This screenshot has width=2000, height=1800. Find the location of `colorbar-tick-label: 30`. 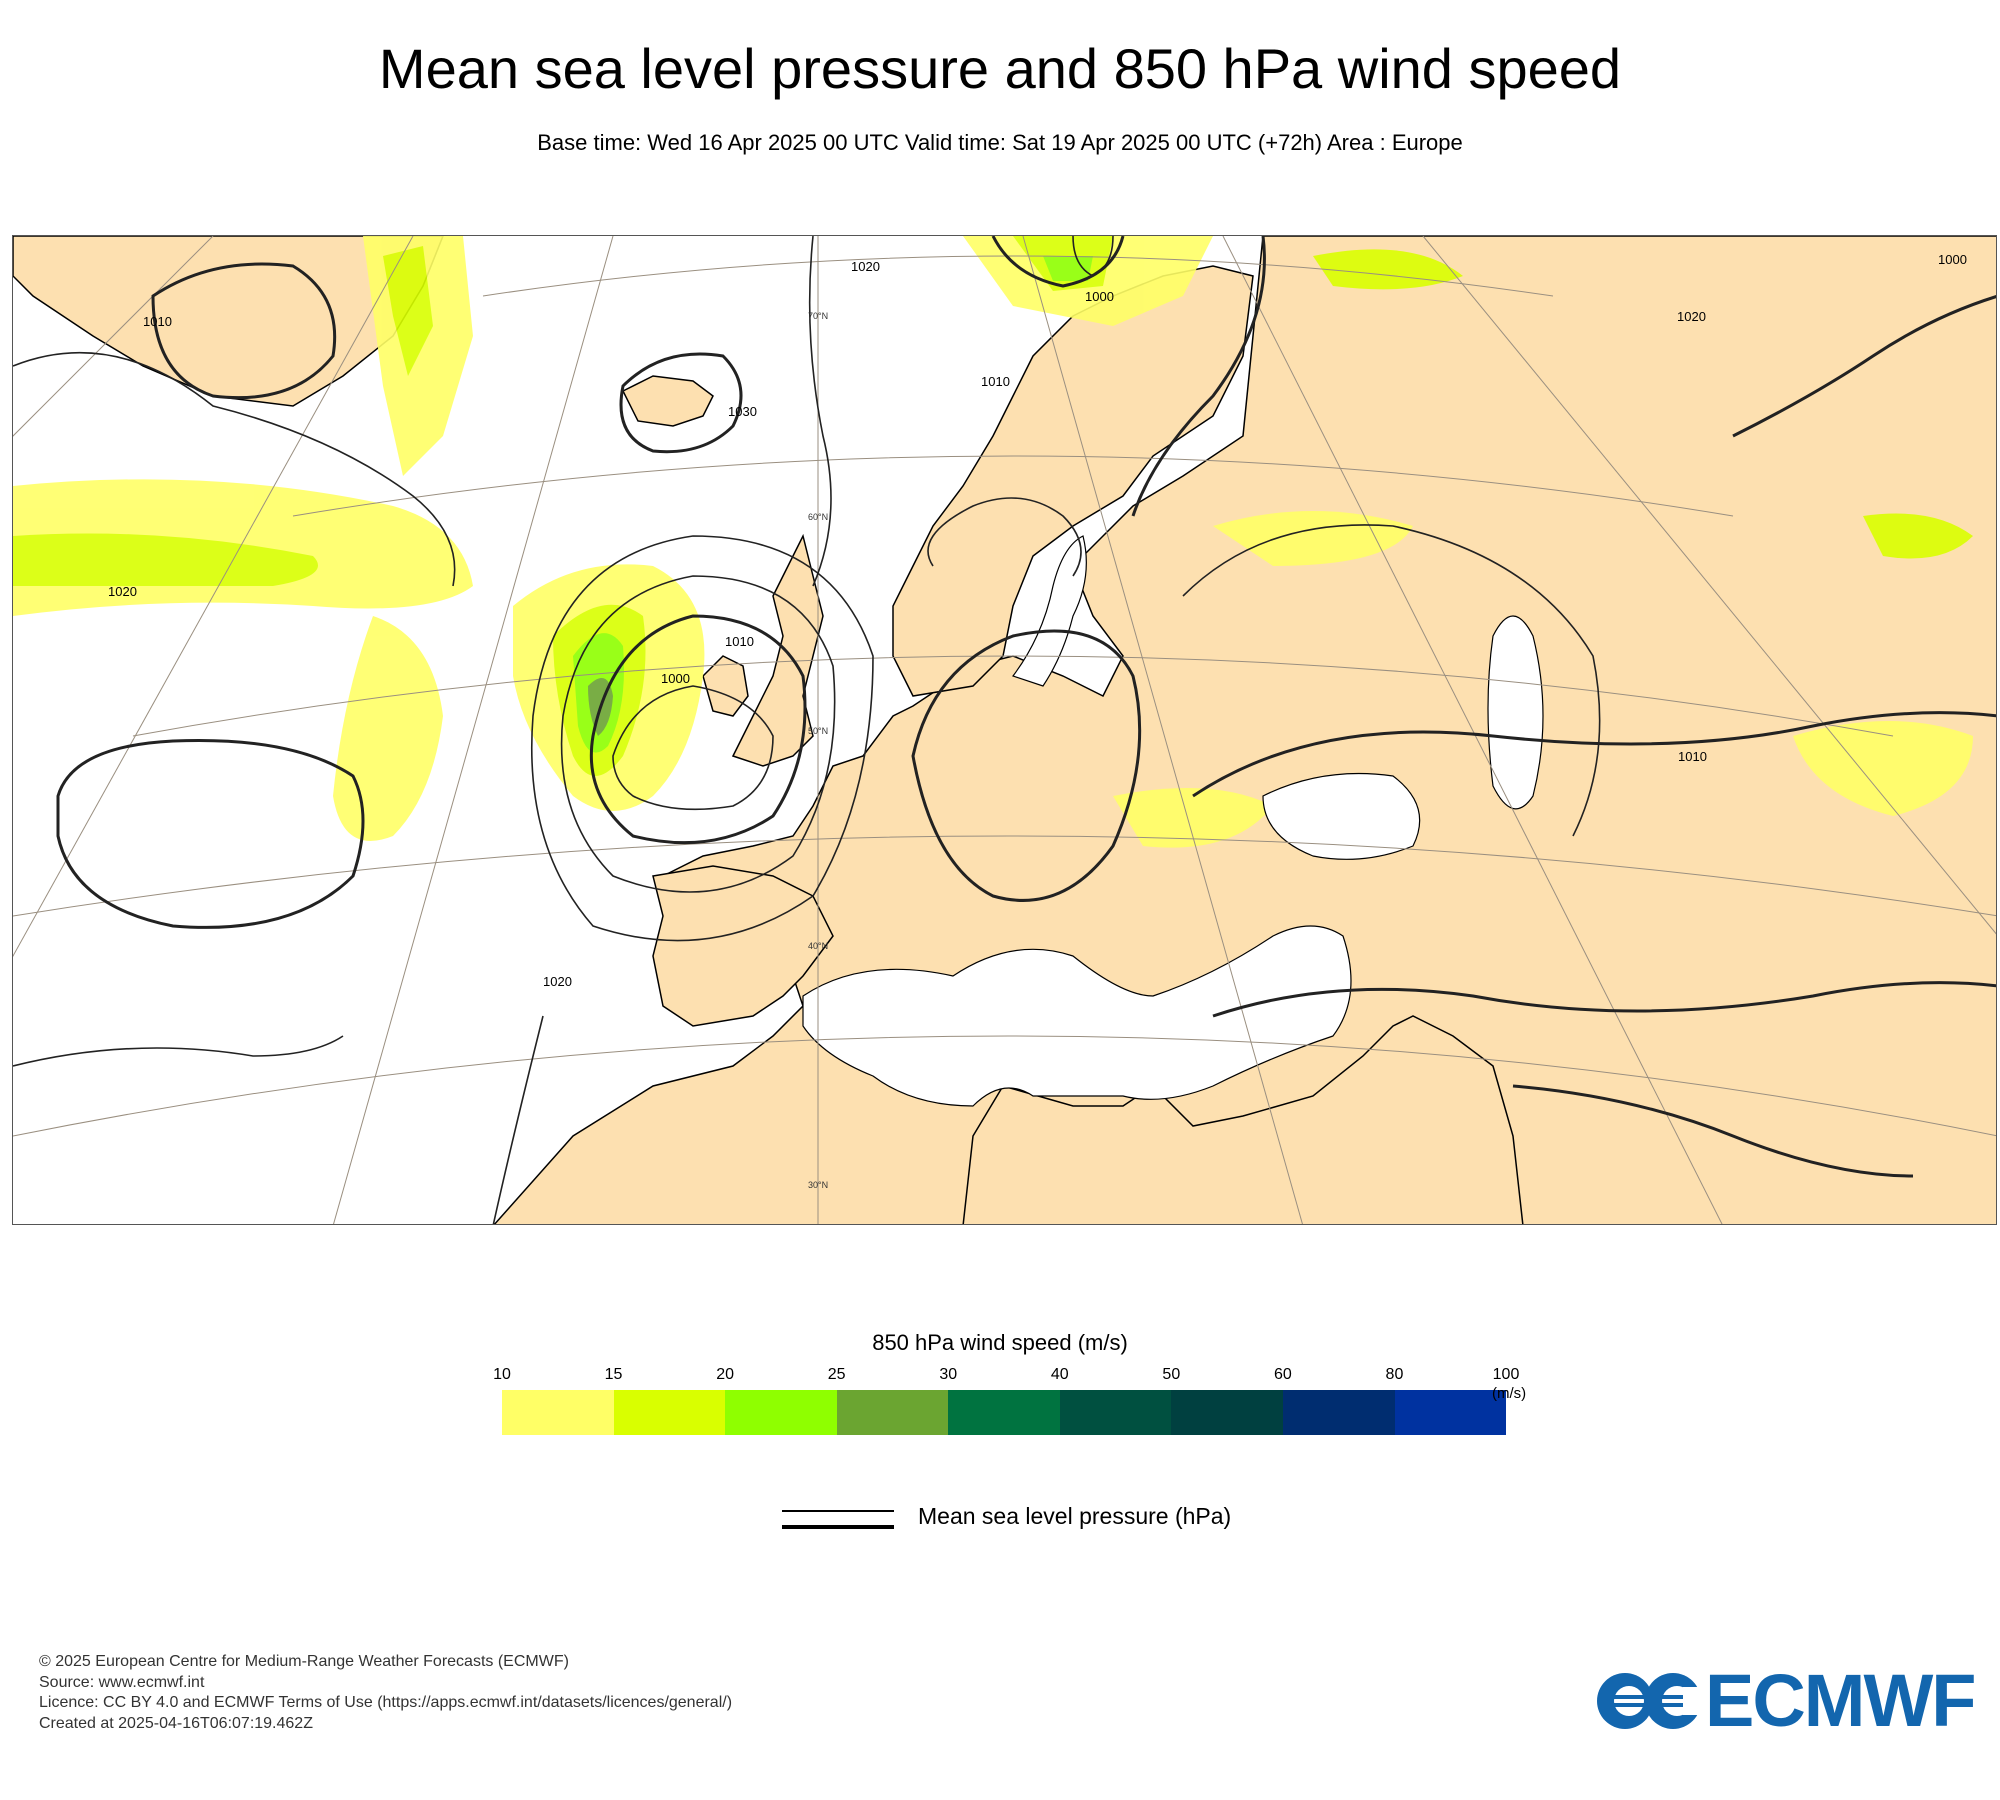

colorbar-tick-label: 30 is located at coordinates (948, 1374).